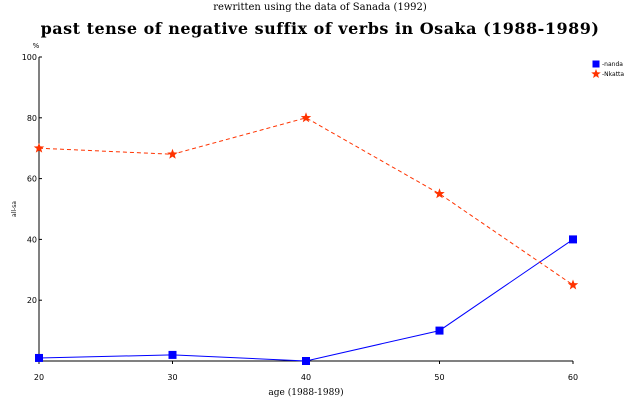  Describe the element at coordinates (32, 118) in the screenshot. I see `y-tick-label: 80` at that location.